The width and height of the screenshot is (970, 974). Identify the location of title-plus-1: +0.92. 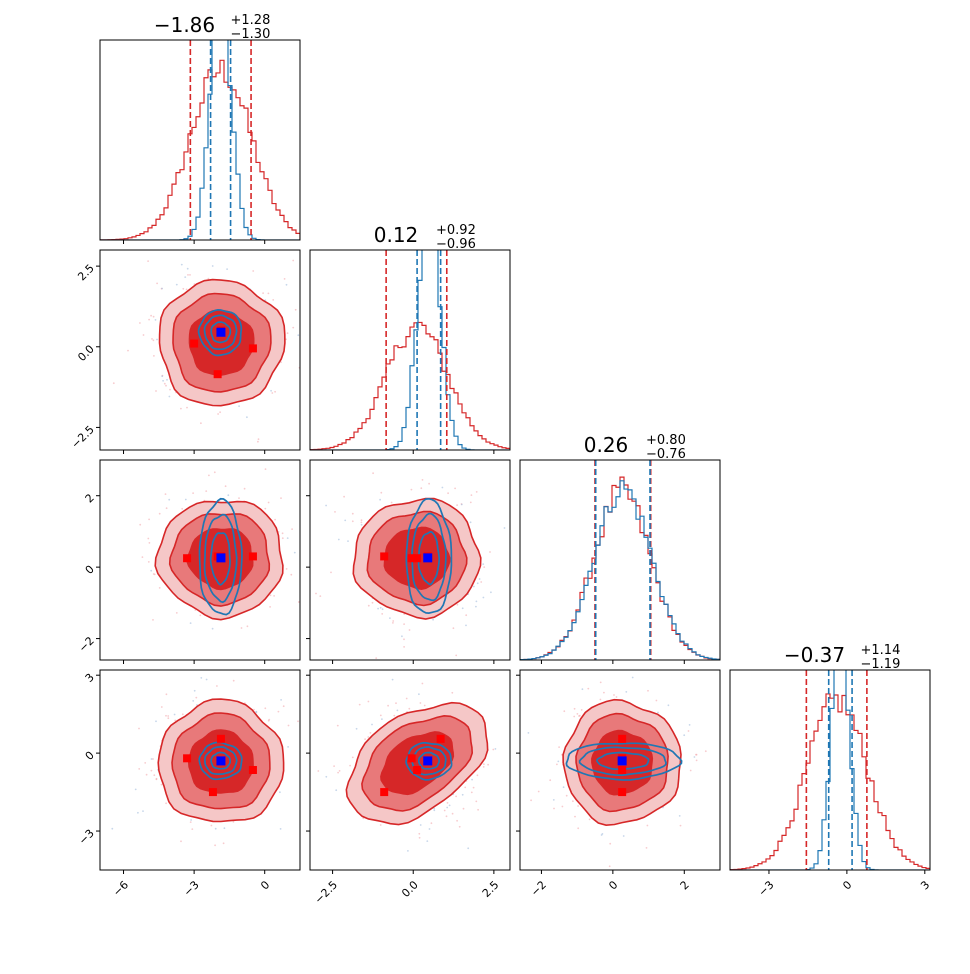
(456, 230).